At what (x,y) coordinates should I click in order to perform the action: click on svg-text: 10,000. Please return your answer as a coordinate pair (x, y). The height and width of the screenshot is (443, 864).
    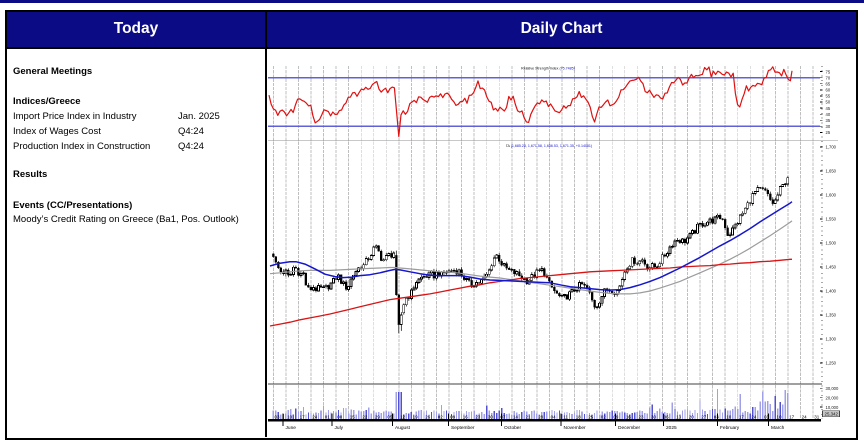
    Looking at the image, I should click on (832, 407).